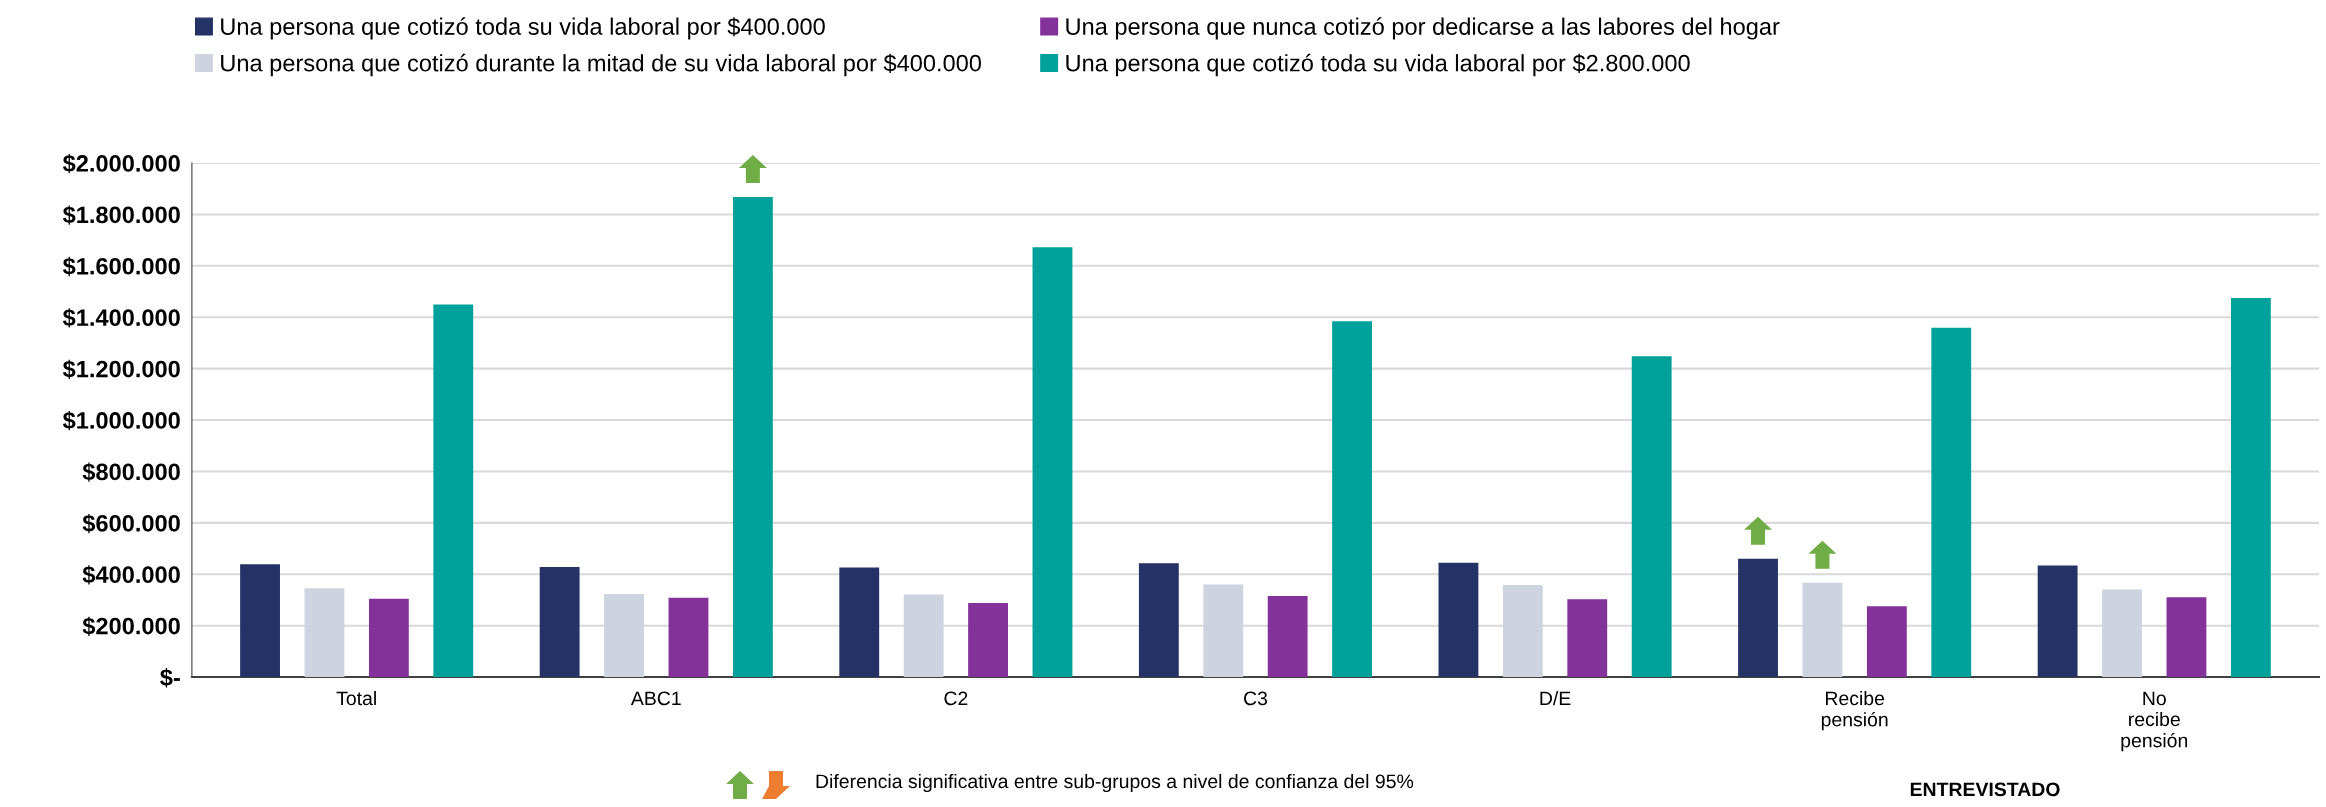  I want to click on x-tick-label: Recibe pensión, so click(1854, 710).